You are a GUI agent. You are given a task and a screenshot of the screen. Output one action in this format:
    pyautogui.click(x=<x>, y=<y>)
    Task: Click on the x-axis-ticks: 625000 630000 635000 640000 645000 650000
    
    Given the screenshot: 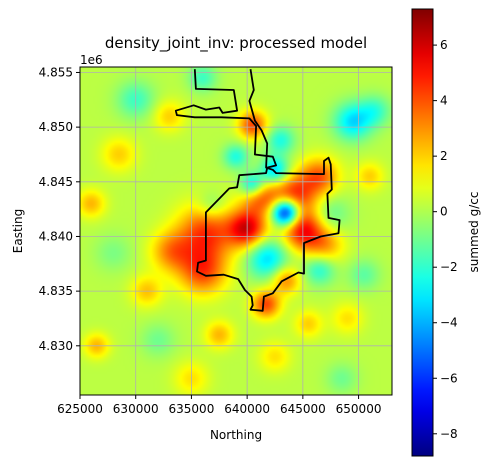 What is the action you would take?
    pyautogui.click(x=219, y=405)
    